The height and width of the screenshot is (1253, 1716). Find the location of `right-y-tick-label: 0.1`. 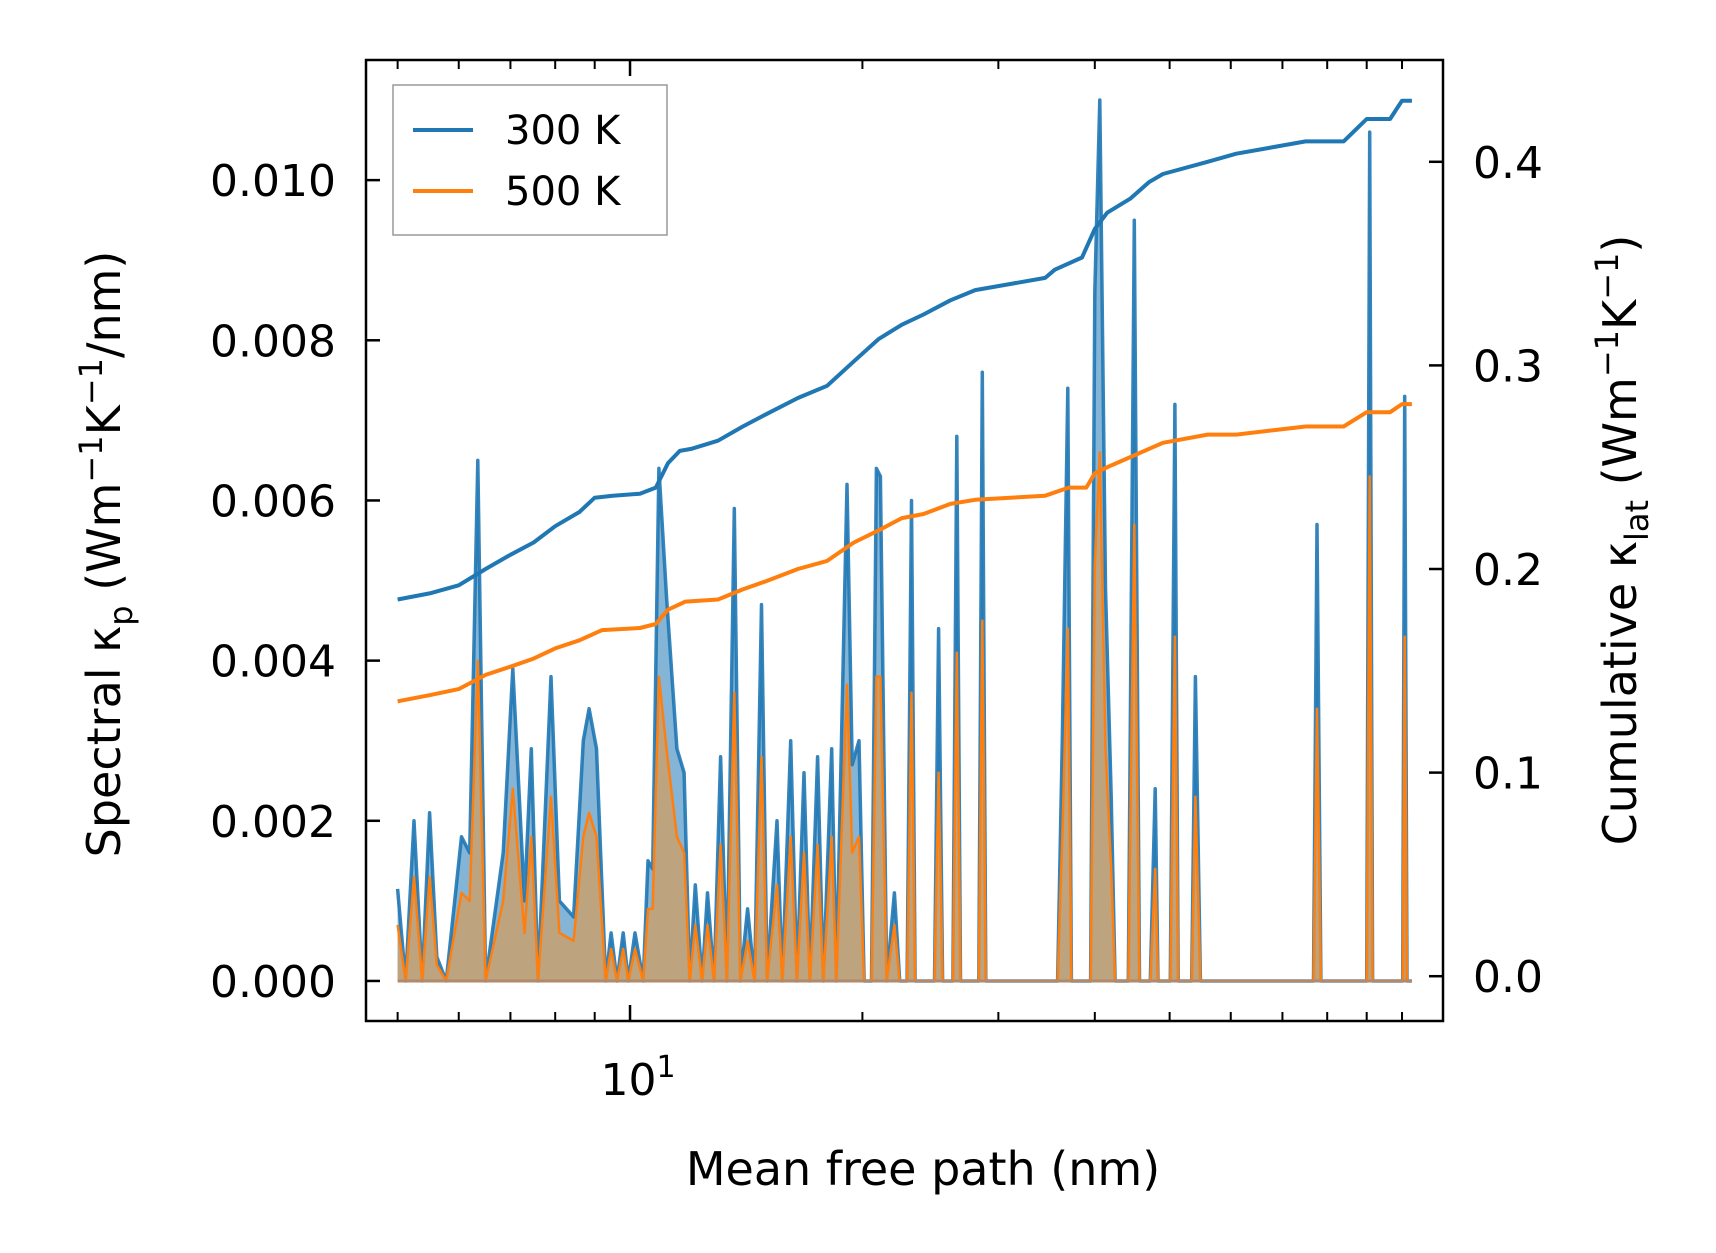

right-y-tick-label: 0.1 is located at coordinates (1508, 774).